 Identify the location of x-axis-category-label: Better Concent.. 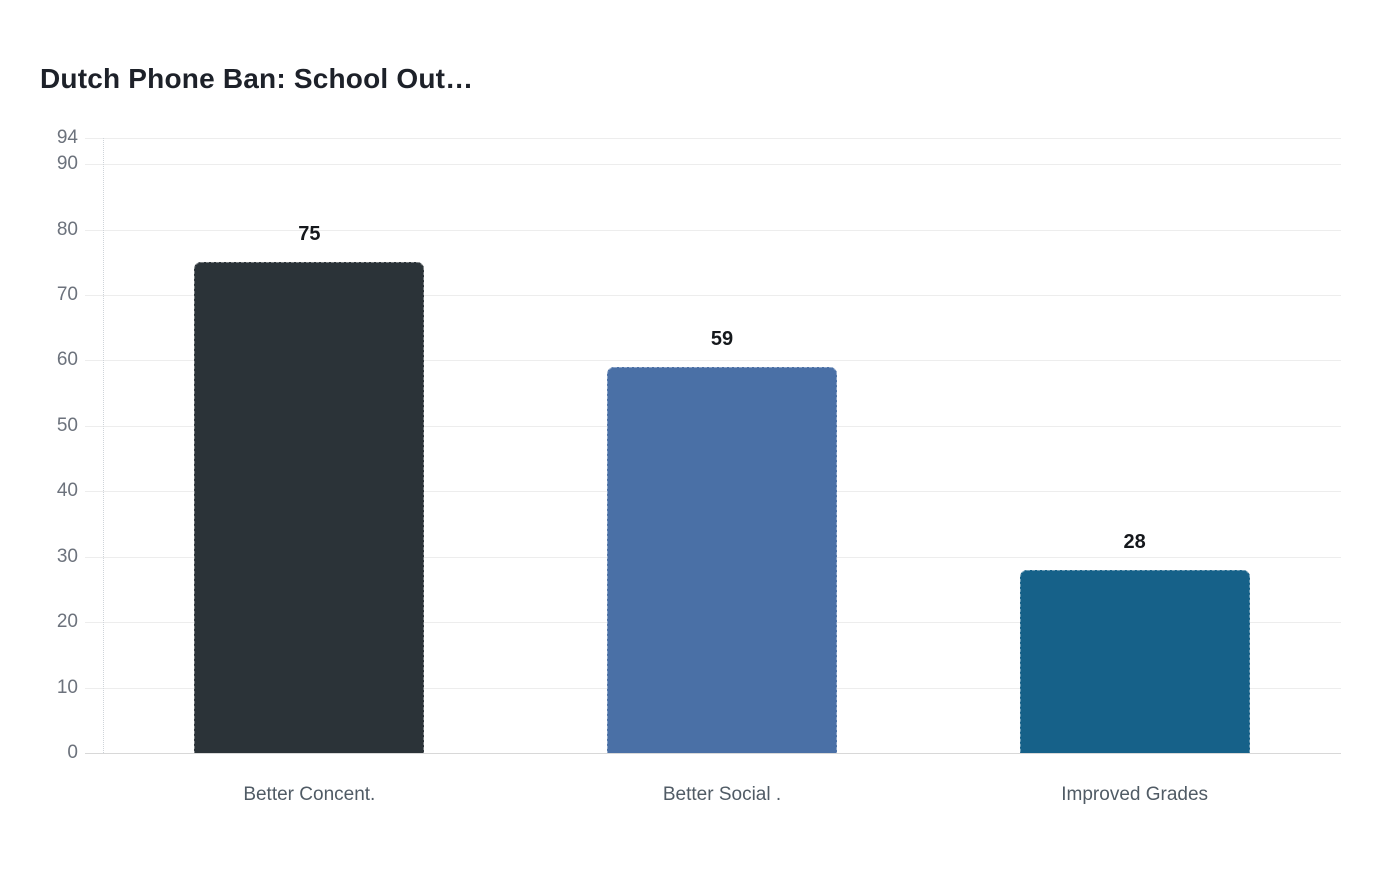
(309, 794).